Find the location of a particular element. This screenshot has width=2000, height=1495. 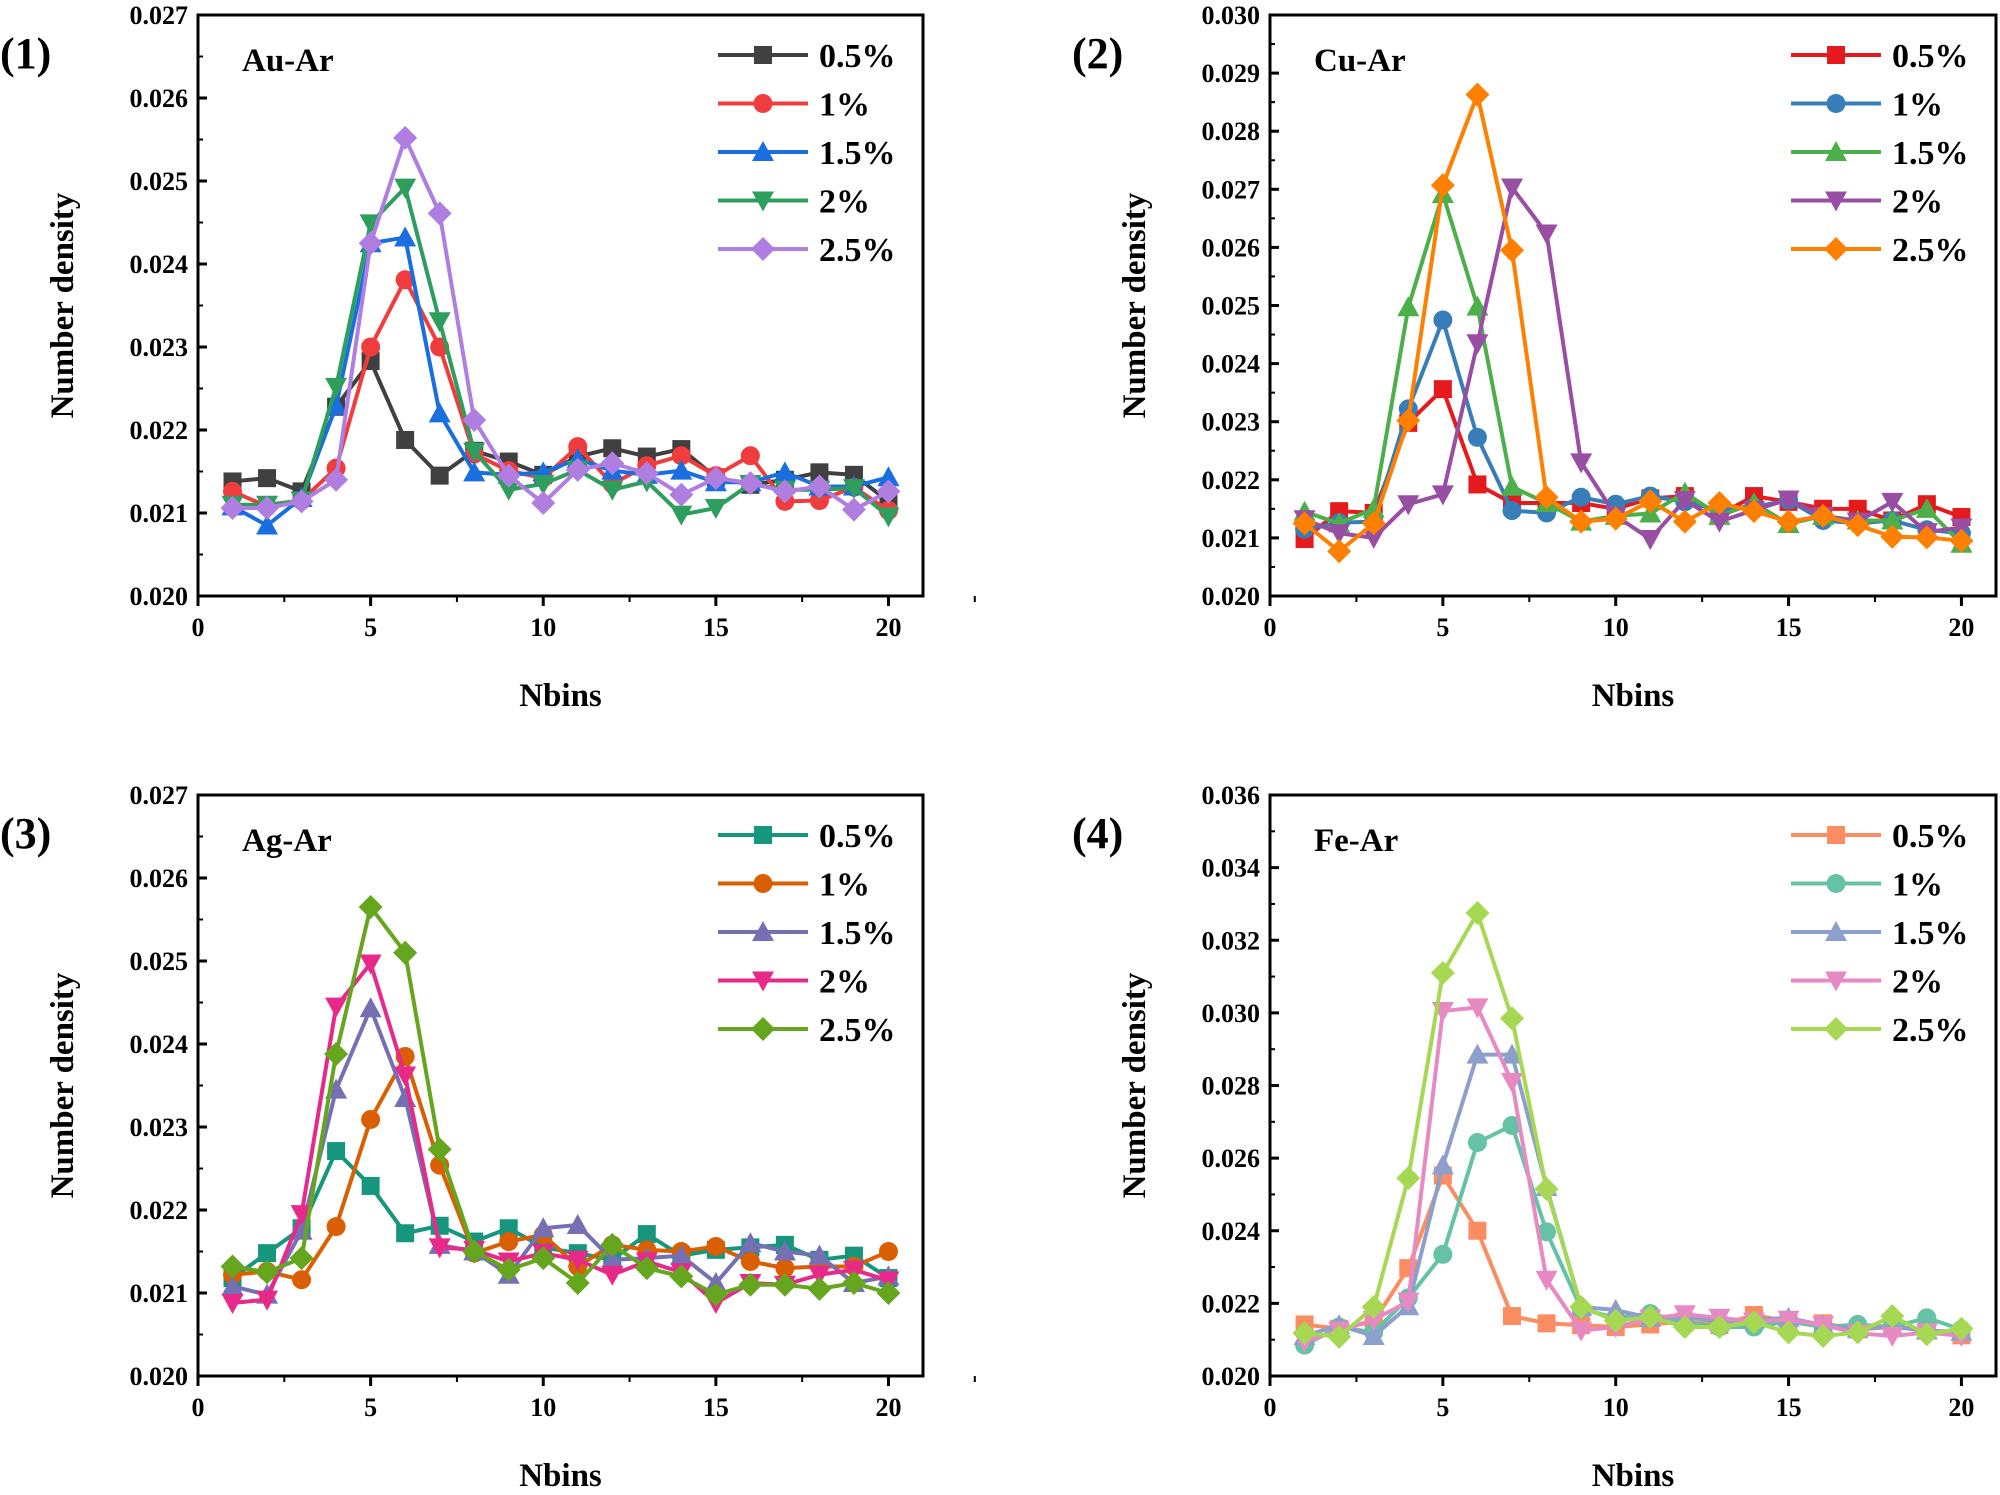

panel-label: (3) is located at coordinates (25, 833).